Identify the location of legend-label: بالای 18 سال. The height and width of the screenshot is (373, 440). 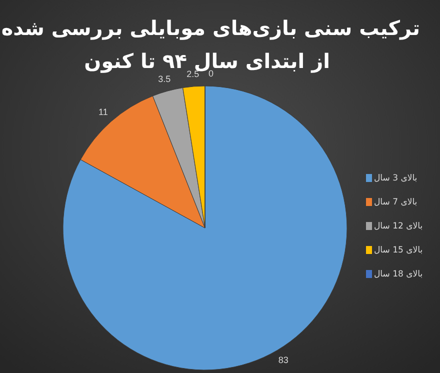
(398, 274).